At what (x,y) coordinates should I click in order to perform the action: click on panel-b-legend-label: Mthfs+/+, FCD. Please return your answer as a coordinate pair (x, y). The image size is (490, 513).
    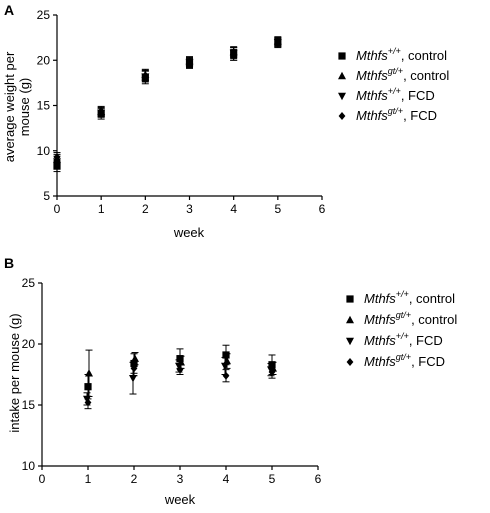
    Looking at the image, I should click on (403, 339).